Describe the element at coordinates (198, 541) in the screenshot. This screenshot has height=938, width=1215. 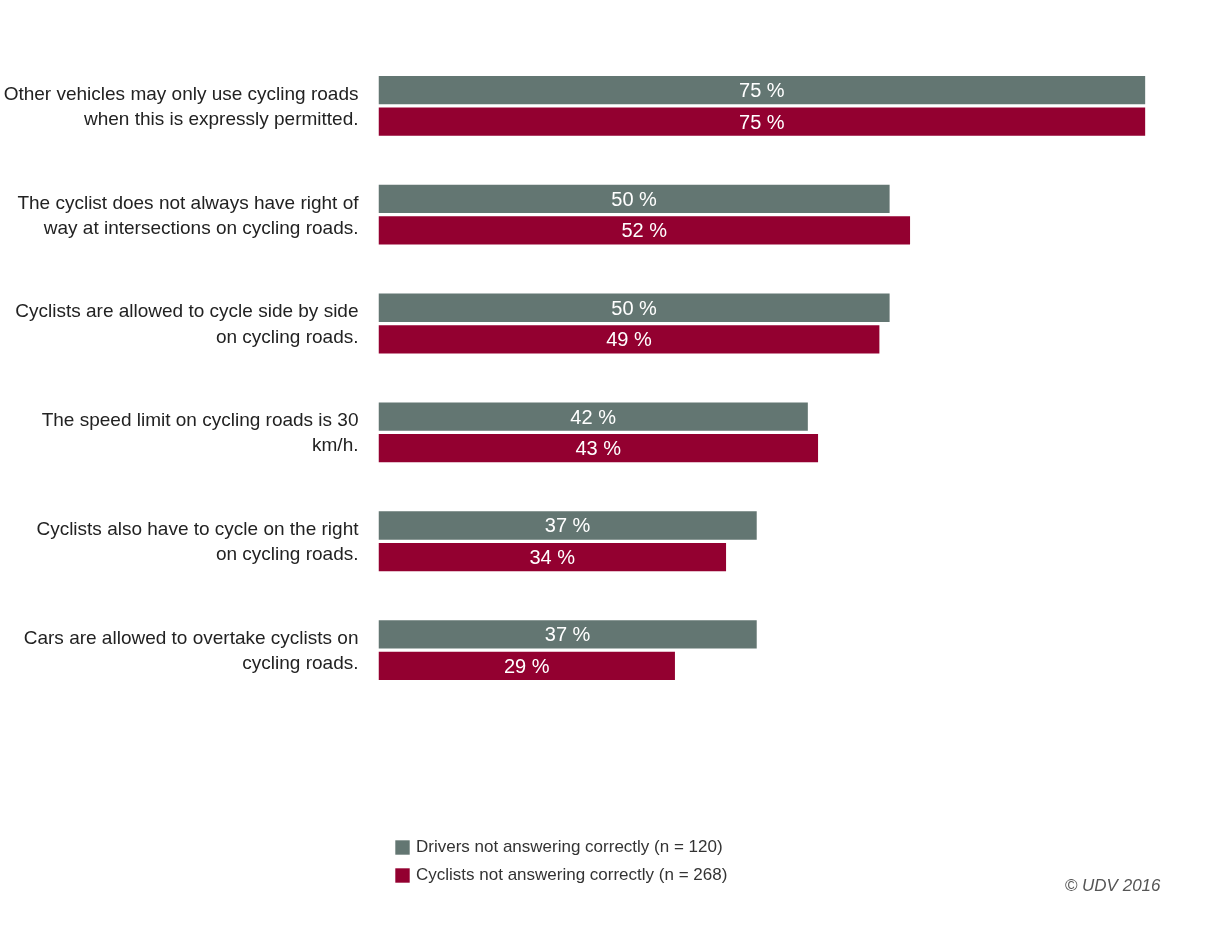
I see `y-tick-label: Cyclists also have to cycle on the right on cycling roads.` at that location.